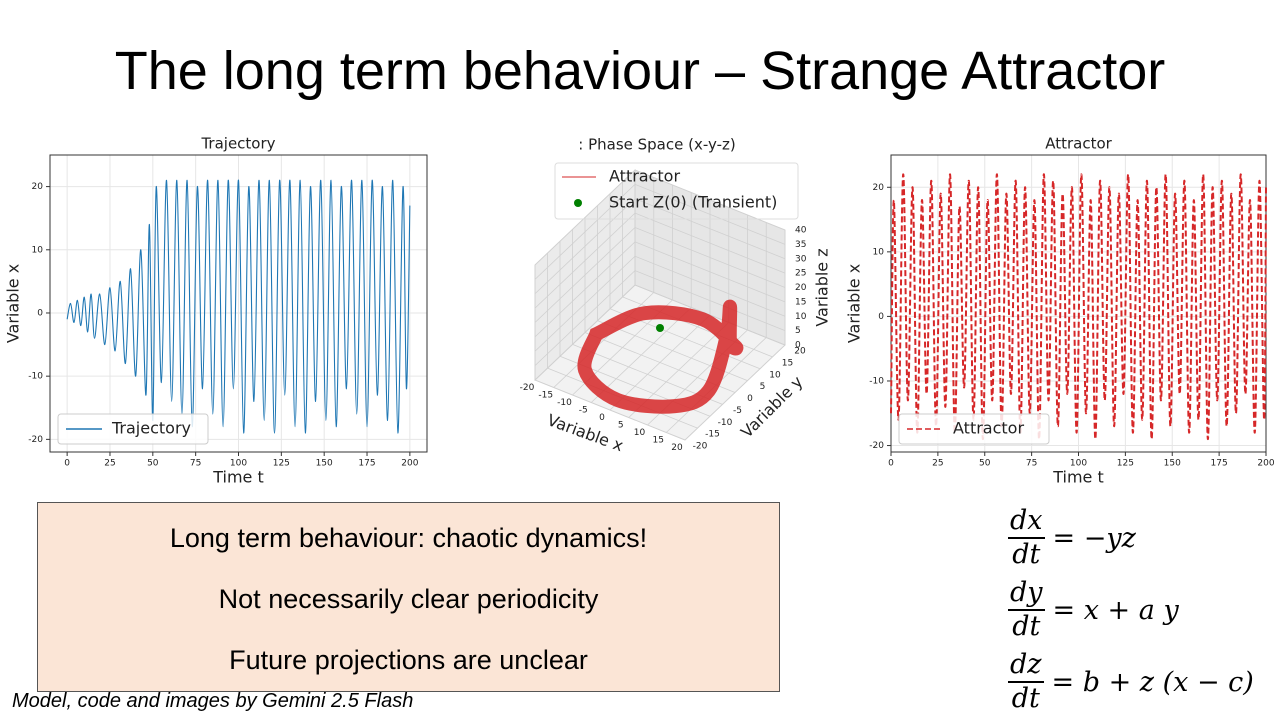  What do you see at coordinates (801, 288) in the screenshot?
I see `z-tick-label: 20` at bounding box center [801, 288].